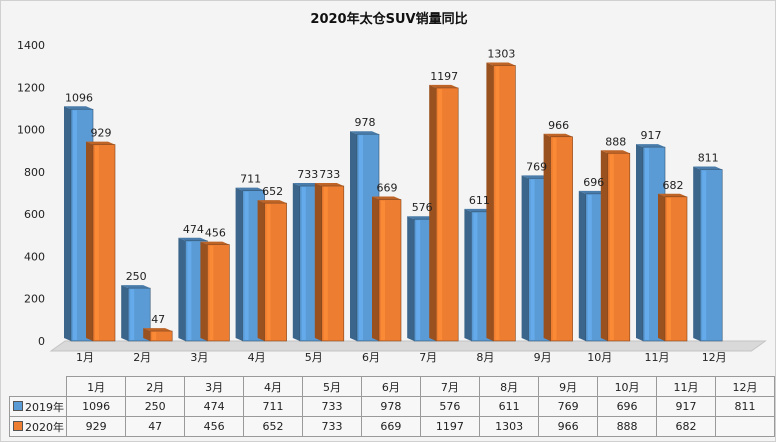  What do you see at coordinates (18, 405) in the screenshot?
I see `legend-swatch-2019` at bounding box center [18, 405].